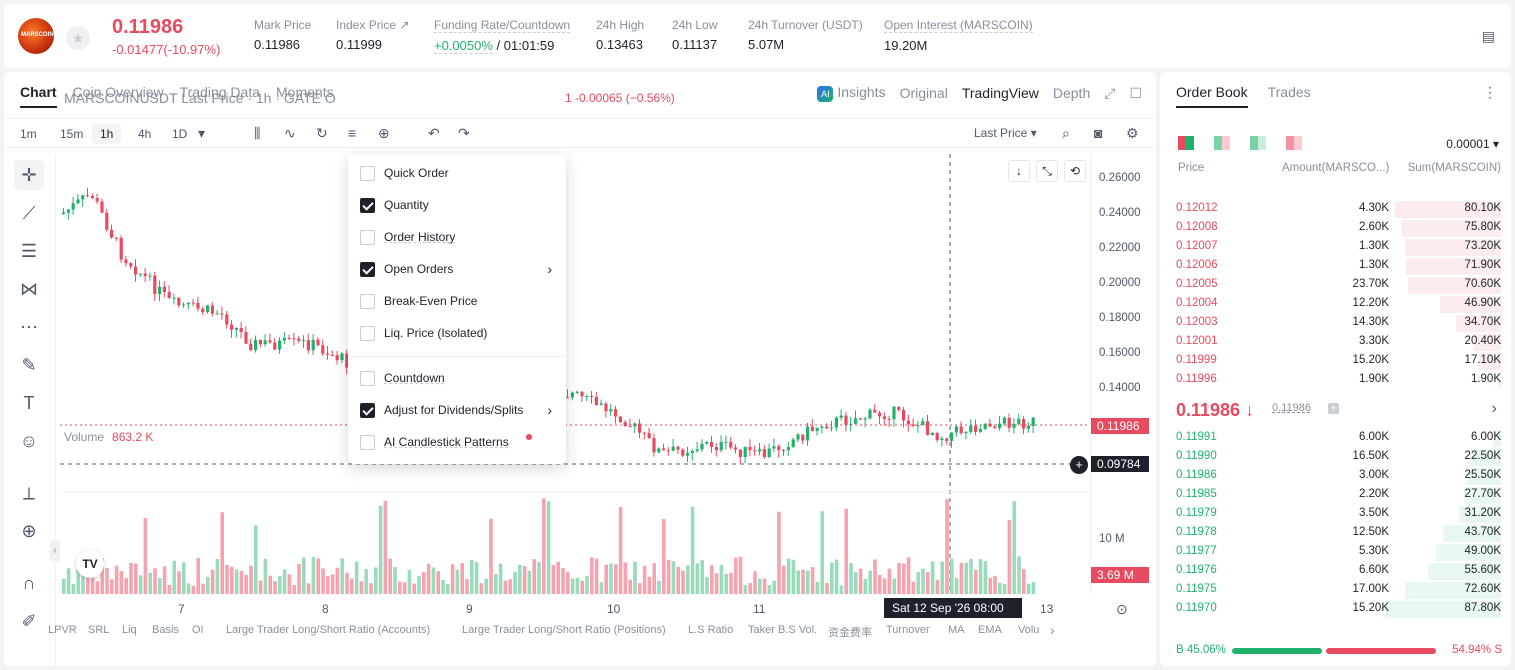 This screenshot has width=1515, height=670. Describe the element at coordinates (458, 205) in the screenshot. I see `menu-quantity: Quantity` at that location.